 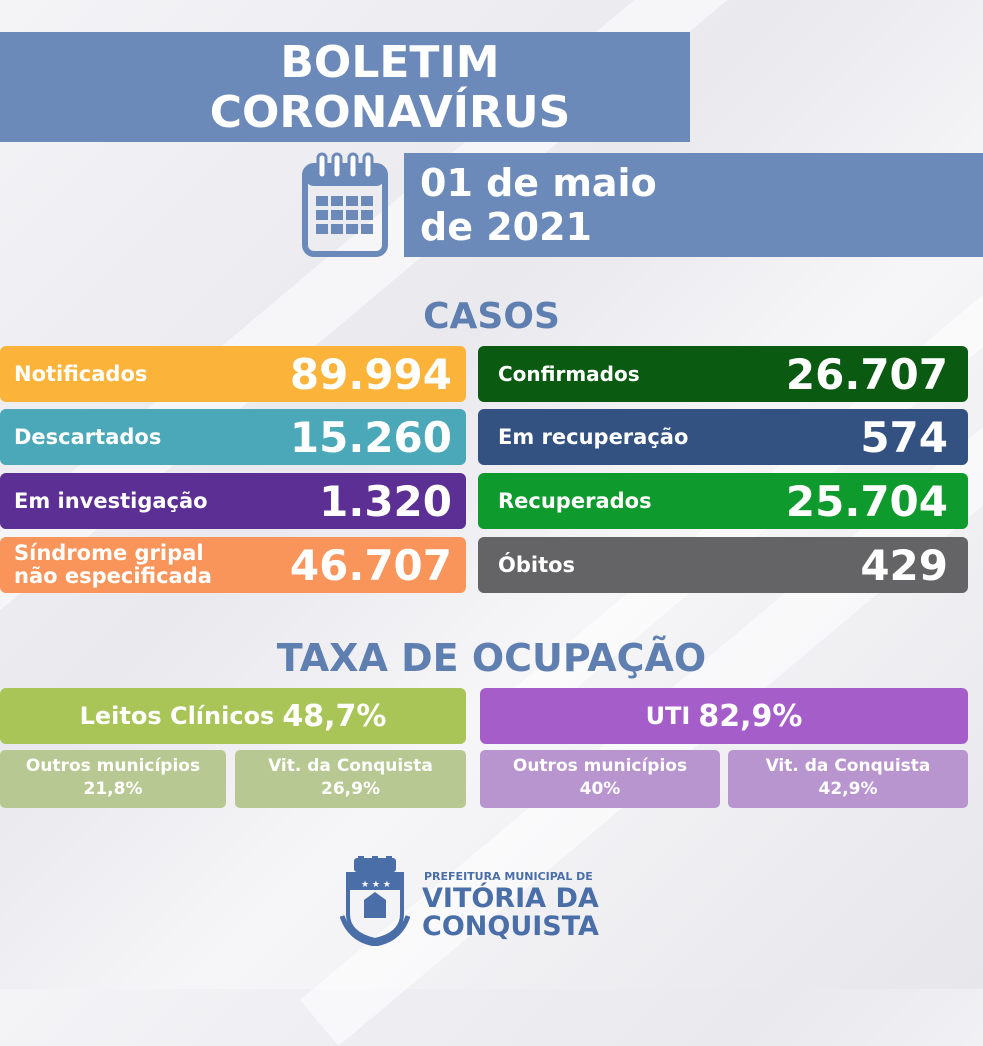 What do you see at coordinates (723, 501) in the screenshot?
I see `card-recuperados: Recuperados 25.704` at bounding box center [723, 501].